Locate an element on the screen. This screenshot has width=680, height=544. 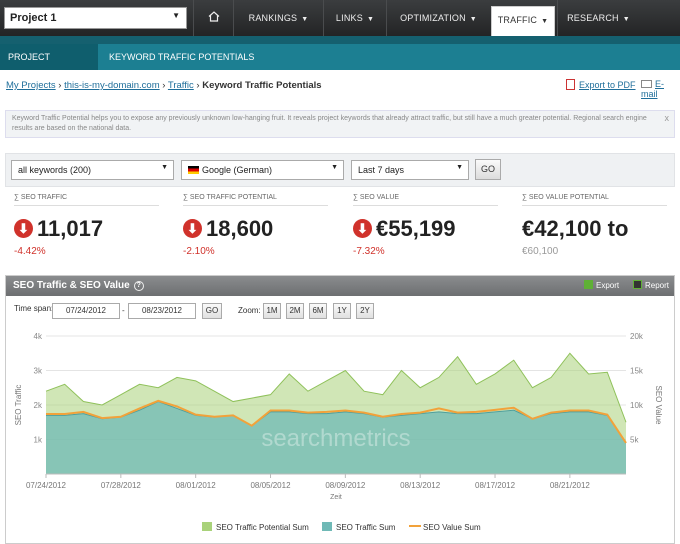
x-axis-label: Zeit is located at coordinates (336, 497).